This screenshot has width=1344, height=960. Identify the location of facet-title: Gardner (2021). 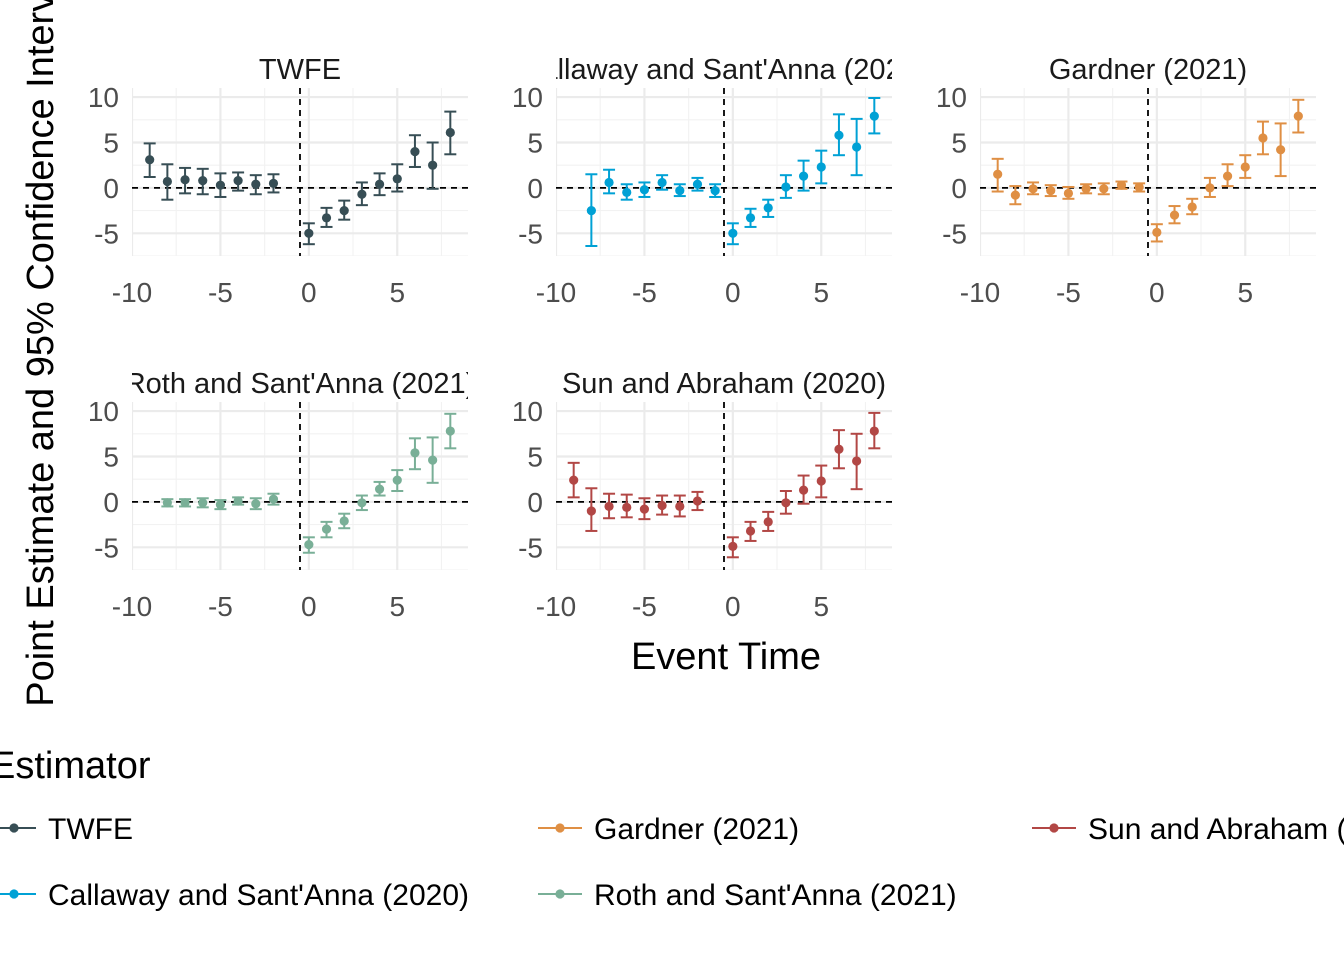
(1148, 70).